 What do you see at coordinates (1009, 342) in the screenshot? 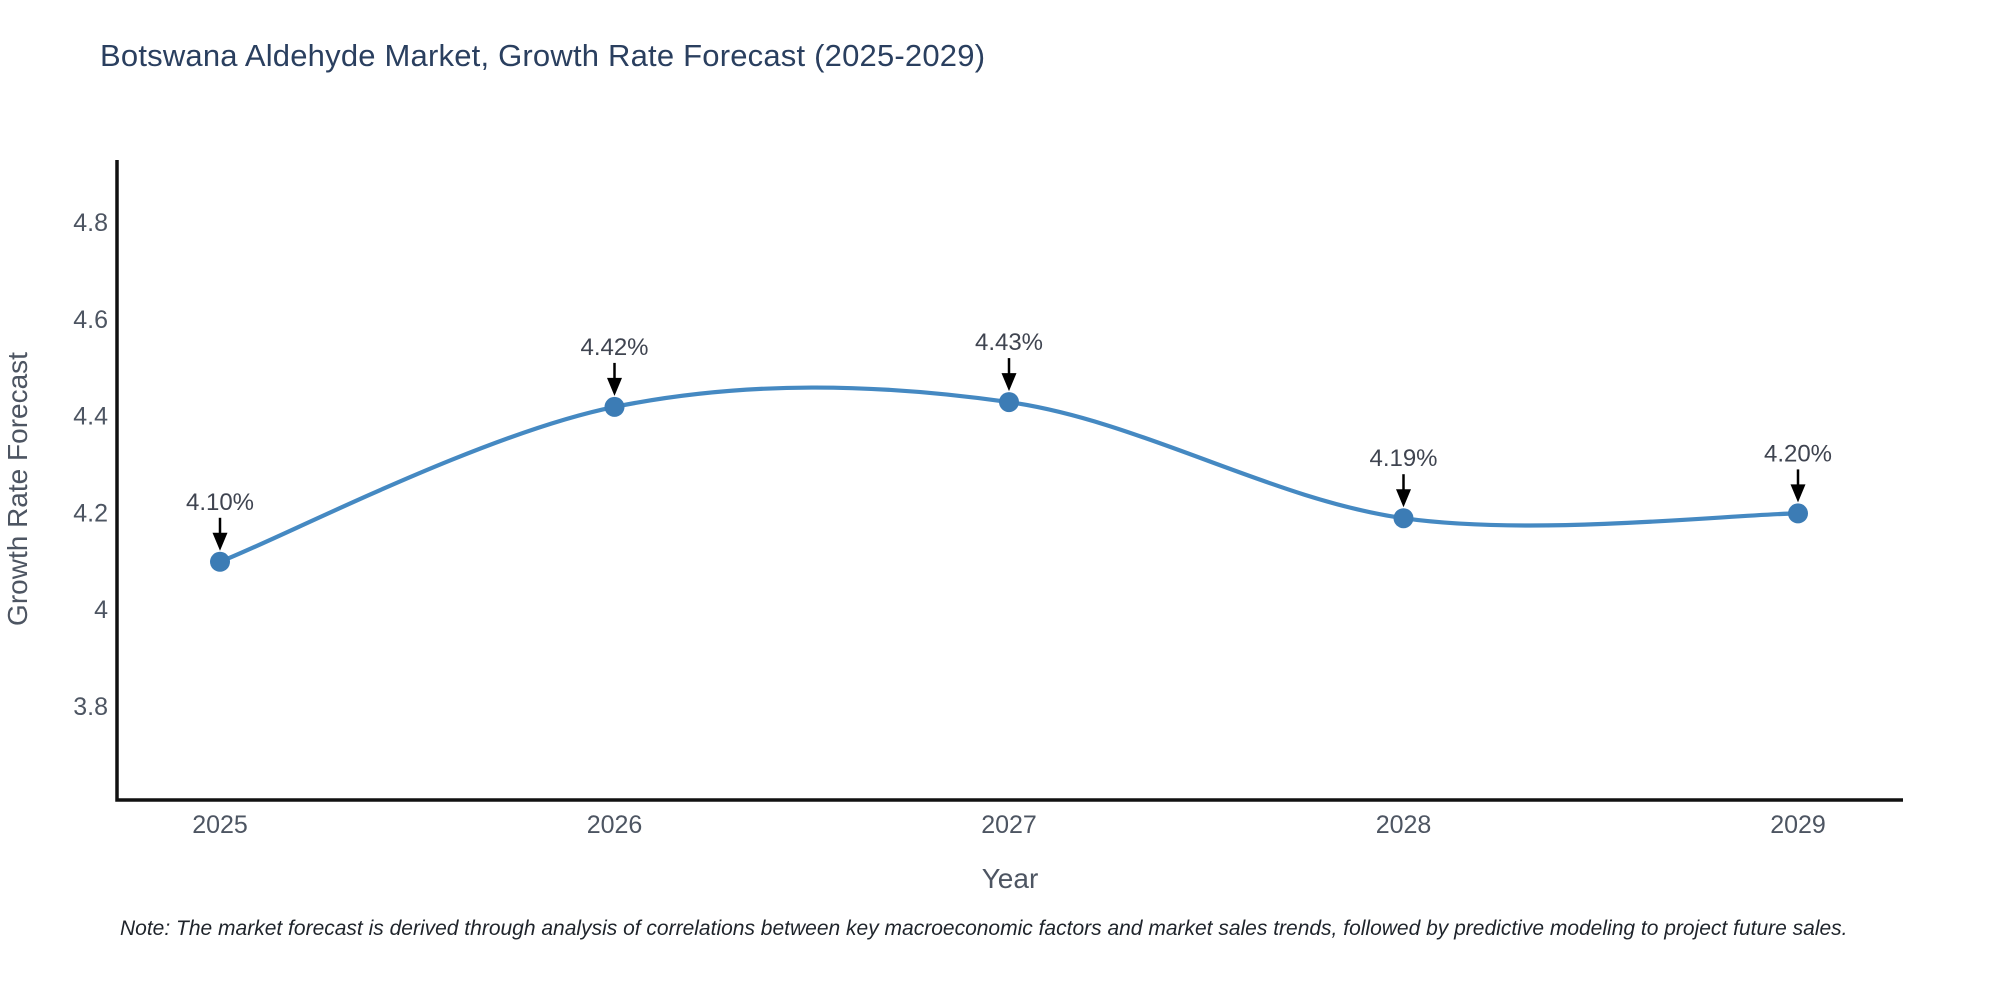
I see `point-value-label: 4.43%` at bounding box center [1009, 342].